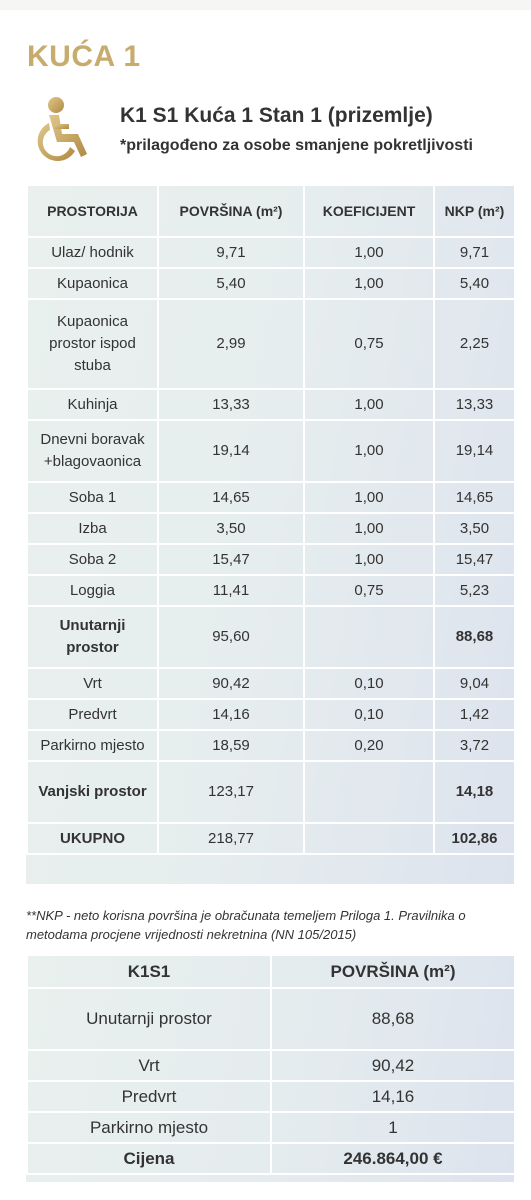 This screenshot has width=531, height=1200. I want to click on room-area: 218,77, so click(231, 838).